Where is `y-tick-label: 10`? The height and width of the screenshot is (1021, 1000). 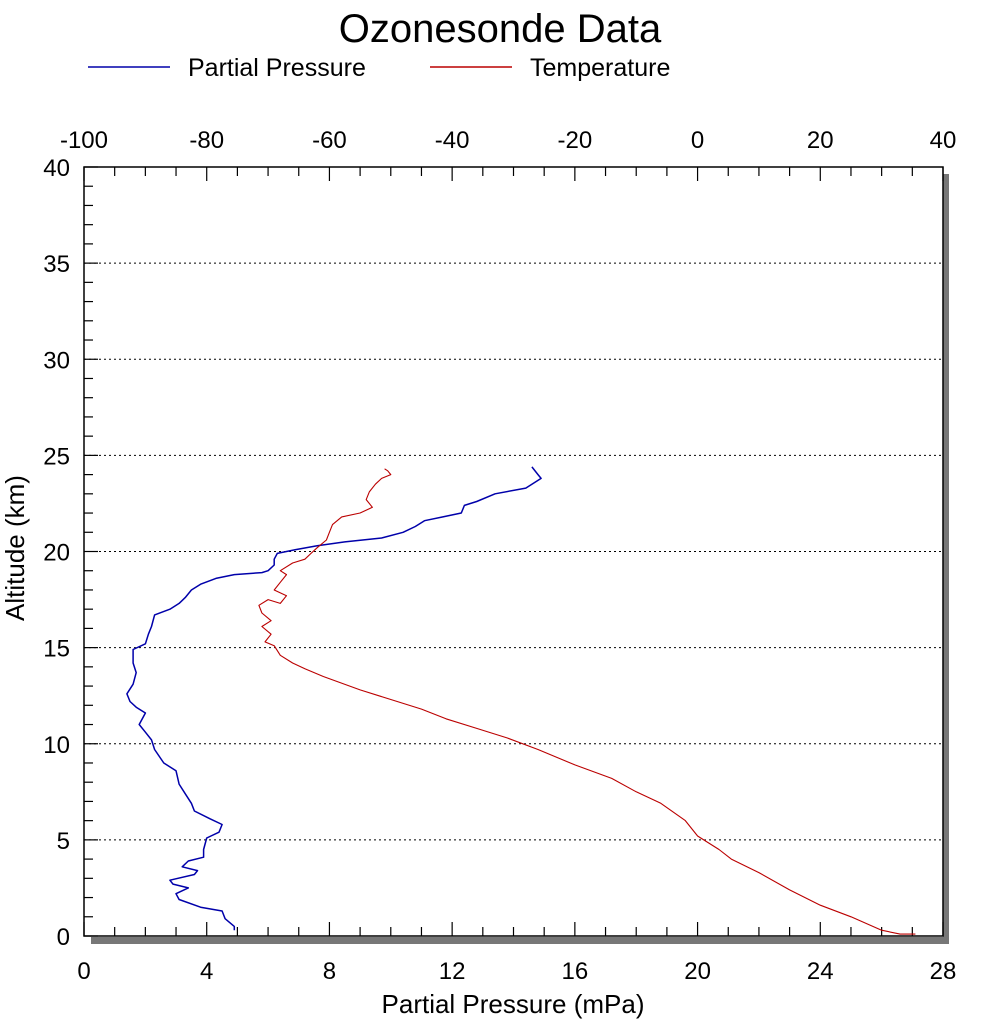
y-tick-label: 10 is located at coordinates (56, 745).